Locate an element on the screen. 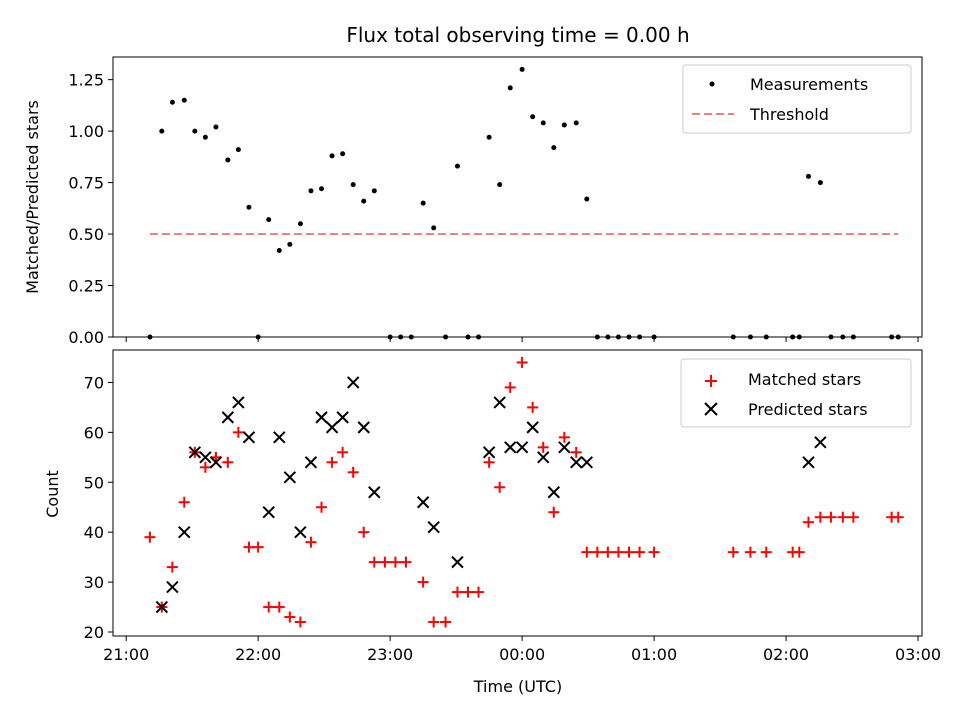  x-tick-label: 03:00 is located at coordinates (918, 654).